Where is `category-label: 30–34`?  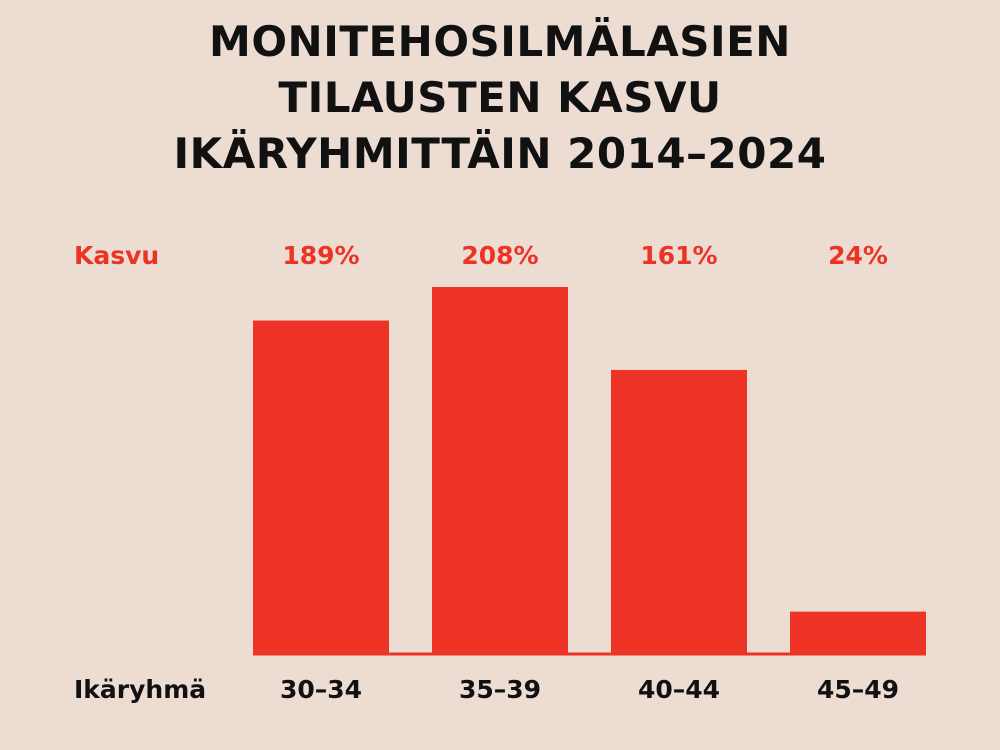 category-label: 30–34 is located at coordinates (321, 689).